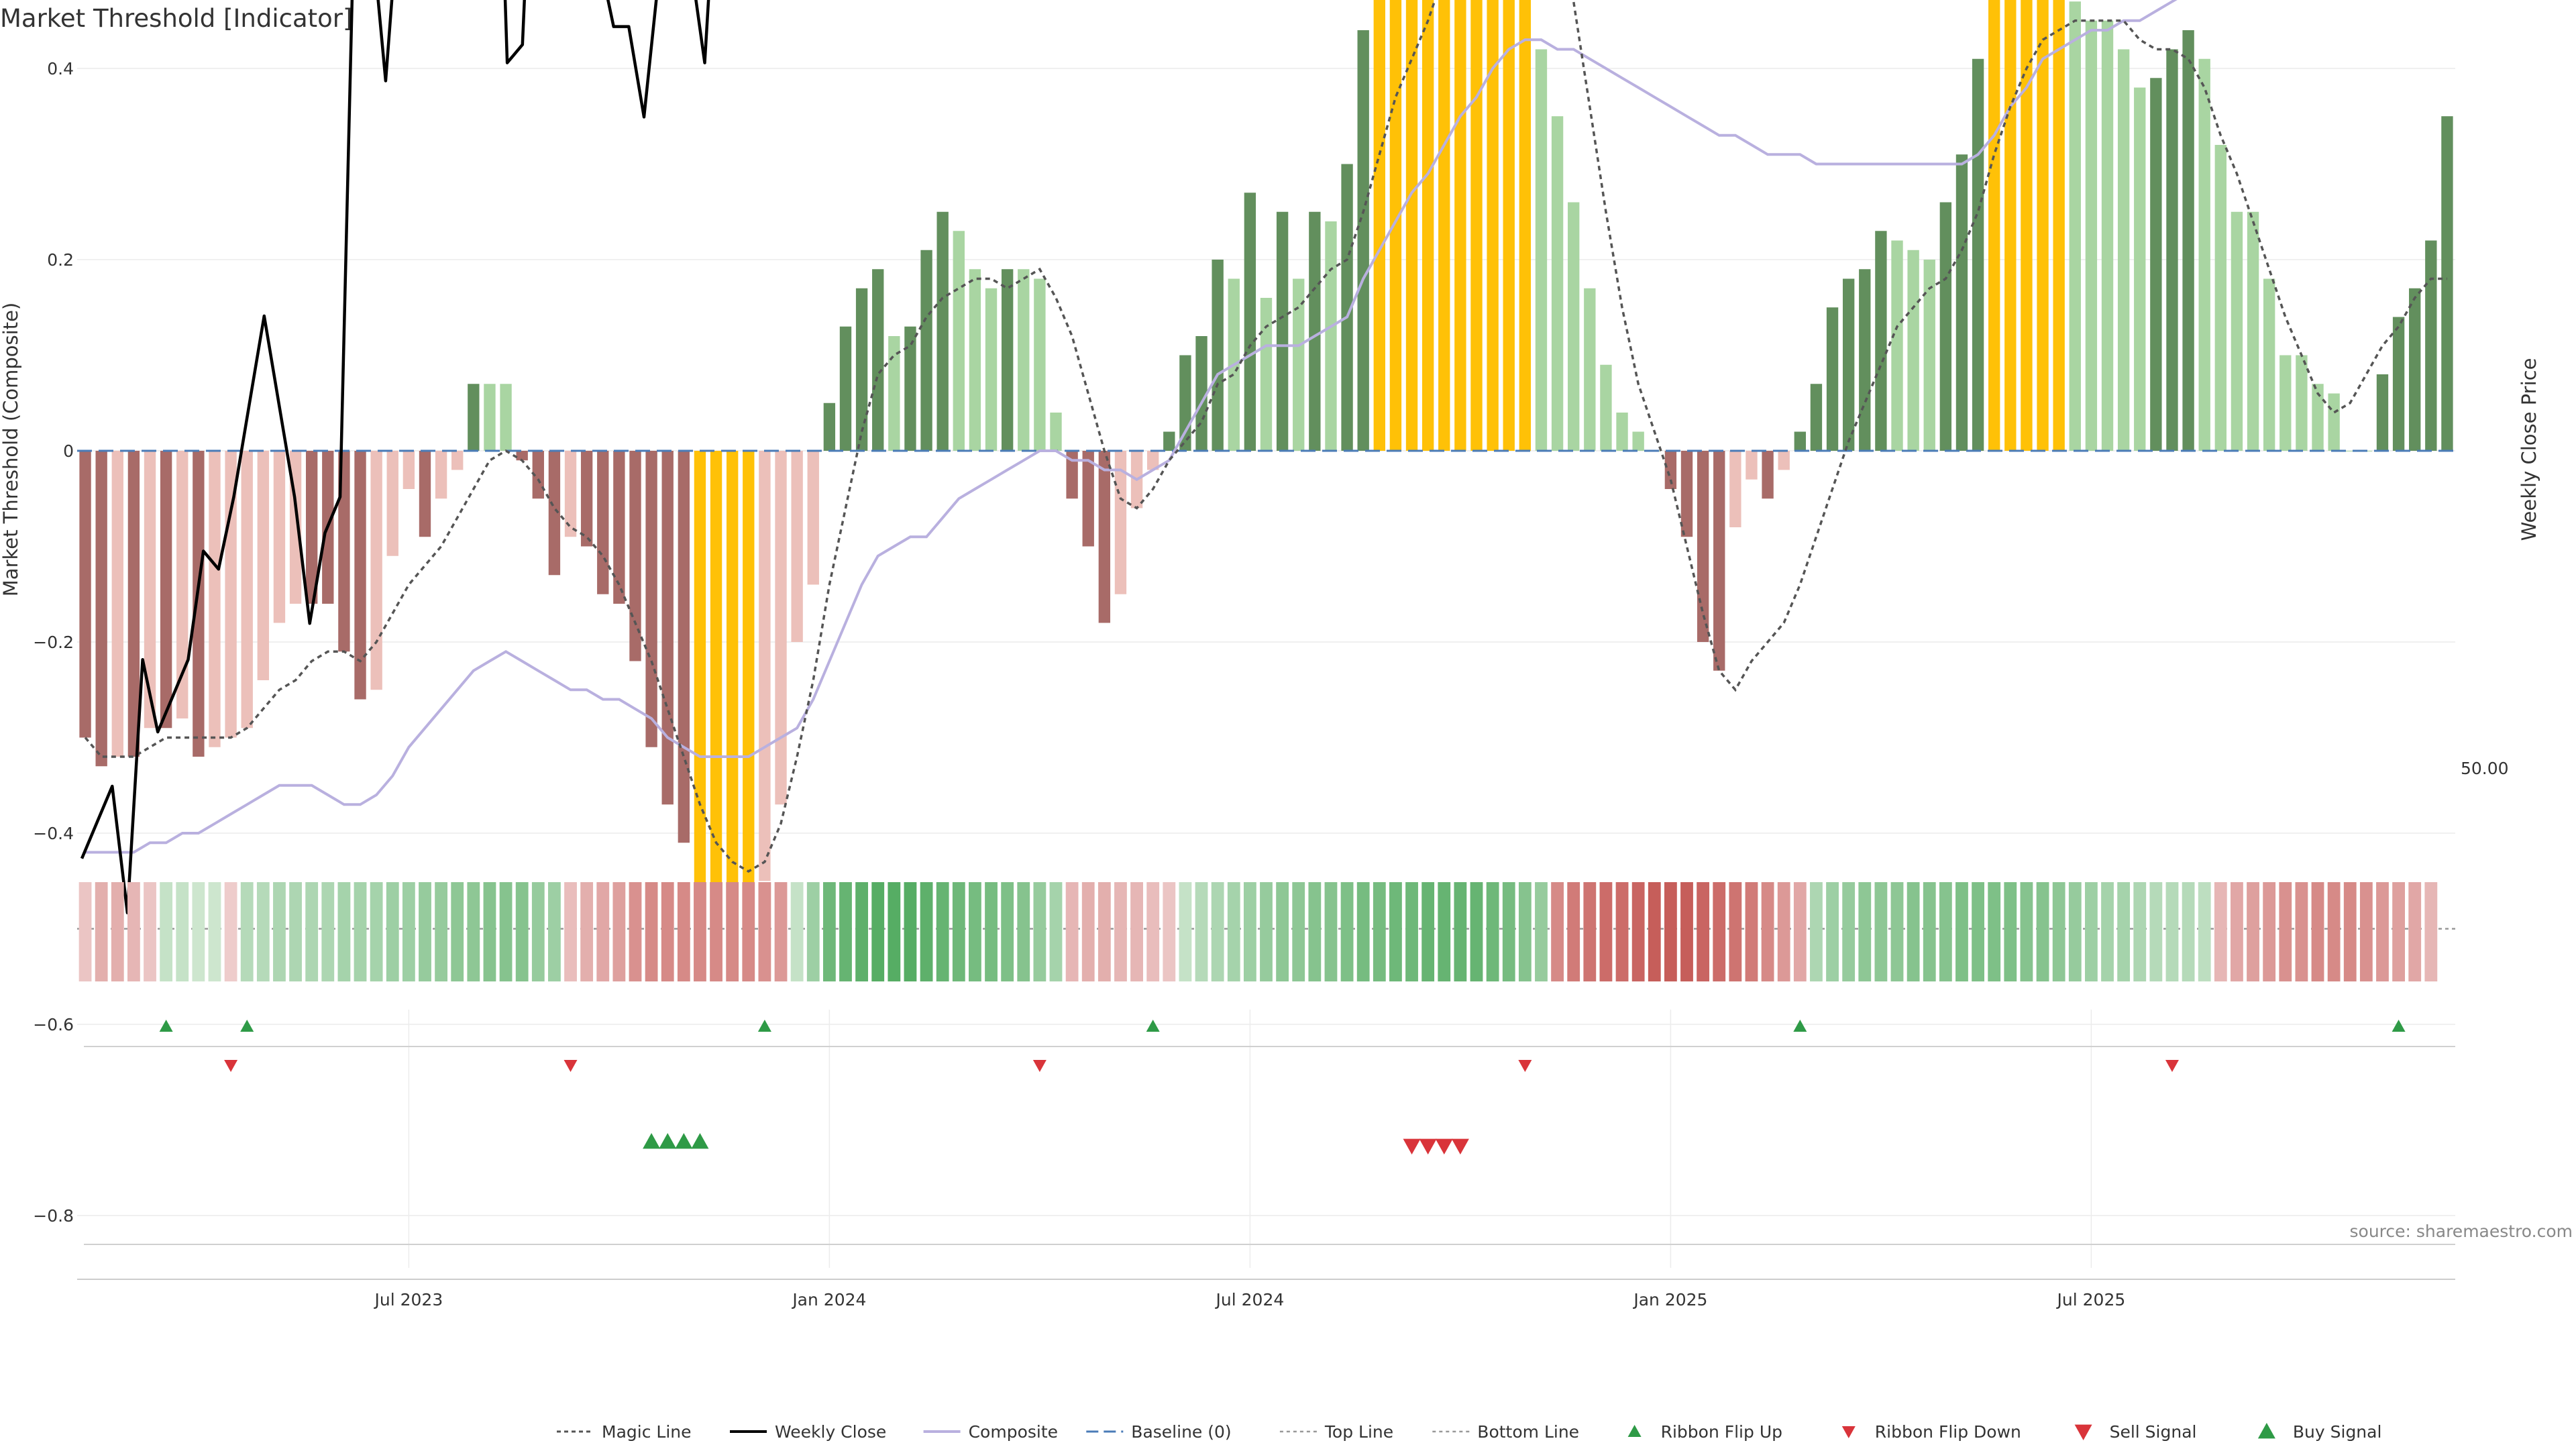 The height and width of the screenshot is (1449, 2576). Describe the element at coordinates (1428, 1146) in the screenshot. I see `sell-signal-marker` at that location.